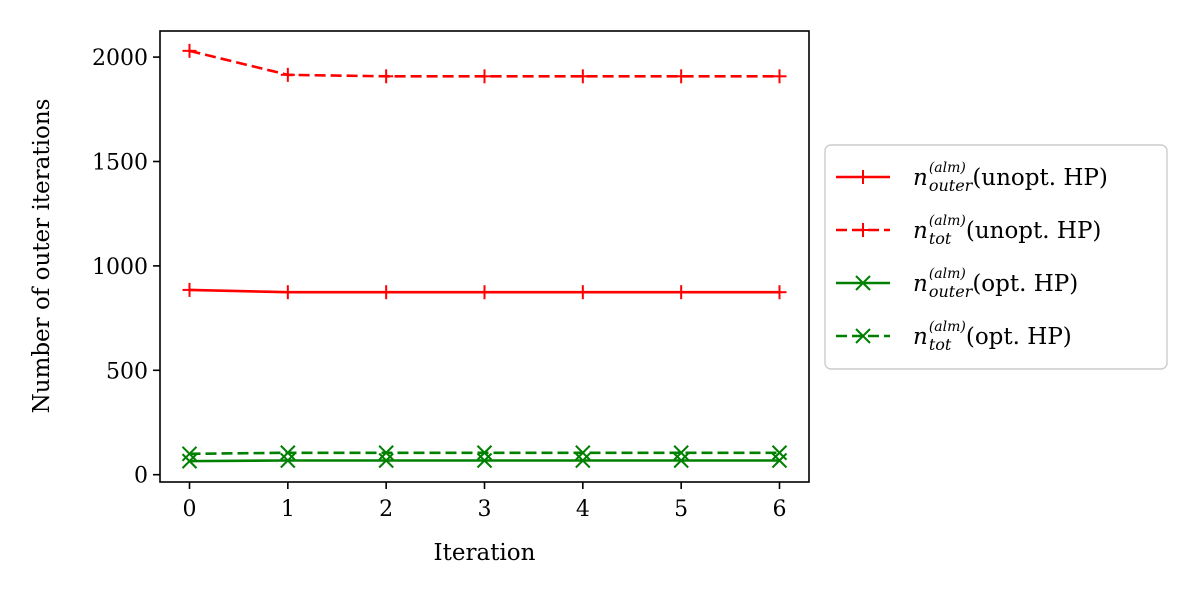 This screenshot has width=1200, height=600. What do you see at coordinates (1025, 284) in the screenshot?
I see `legend-label-2: (opt. HP)` at bounding box center [1025, 284].